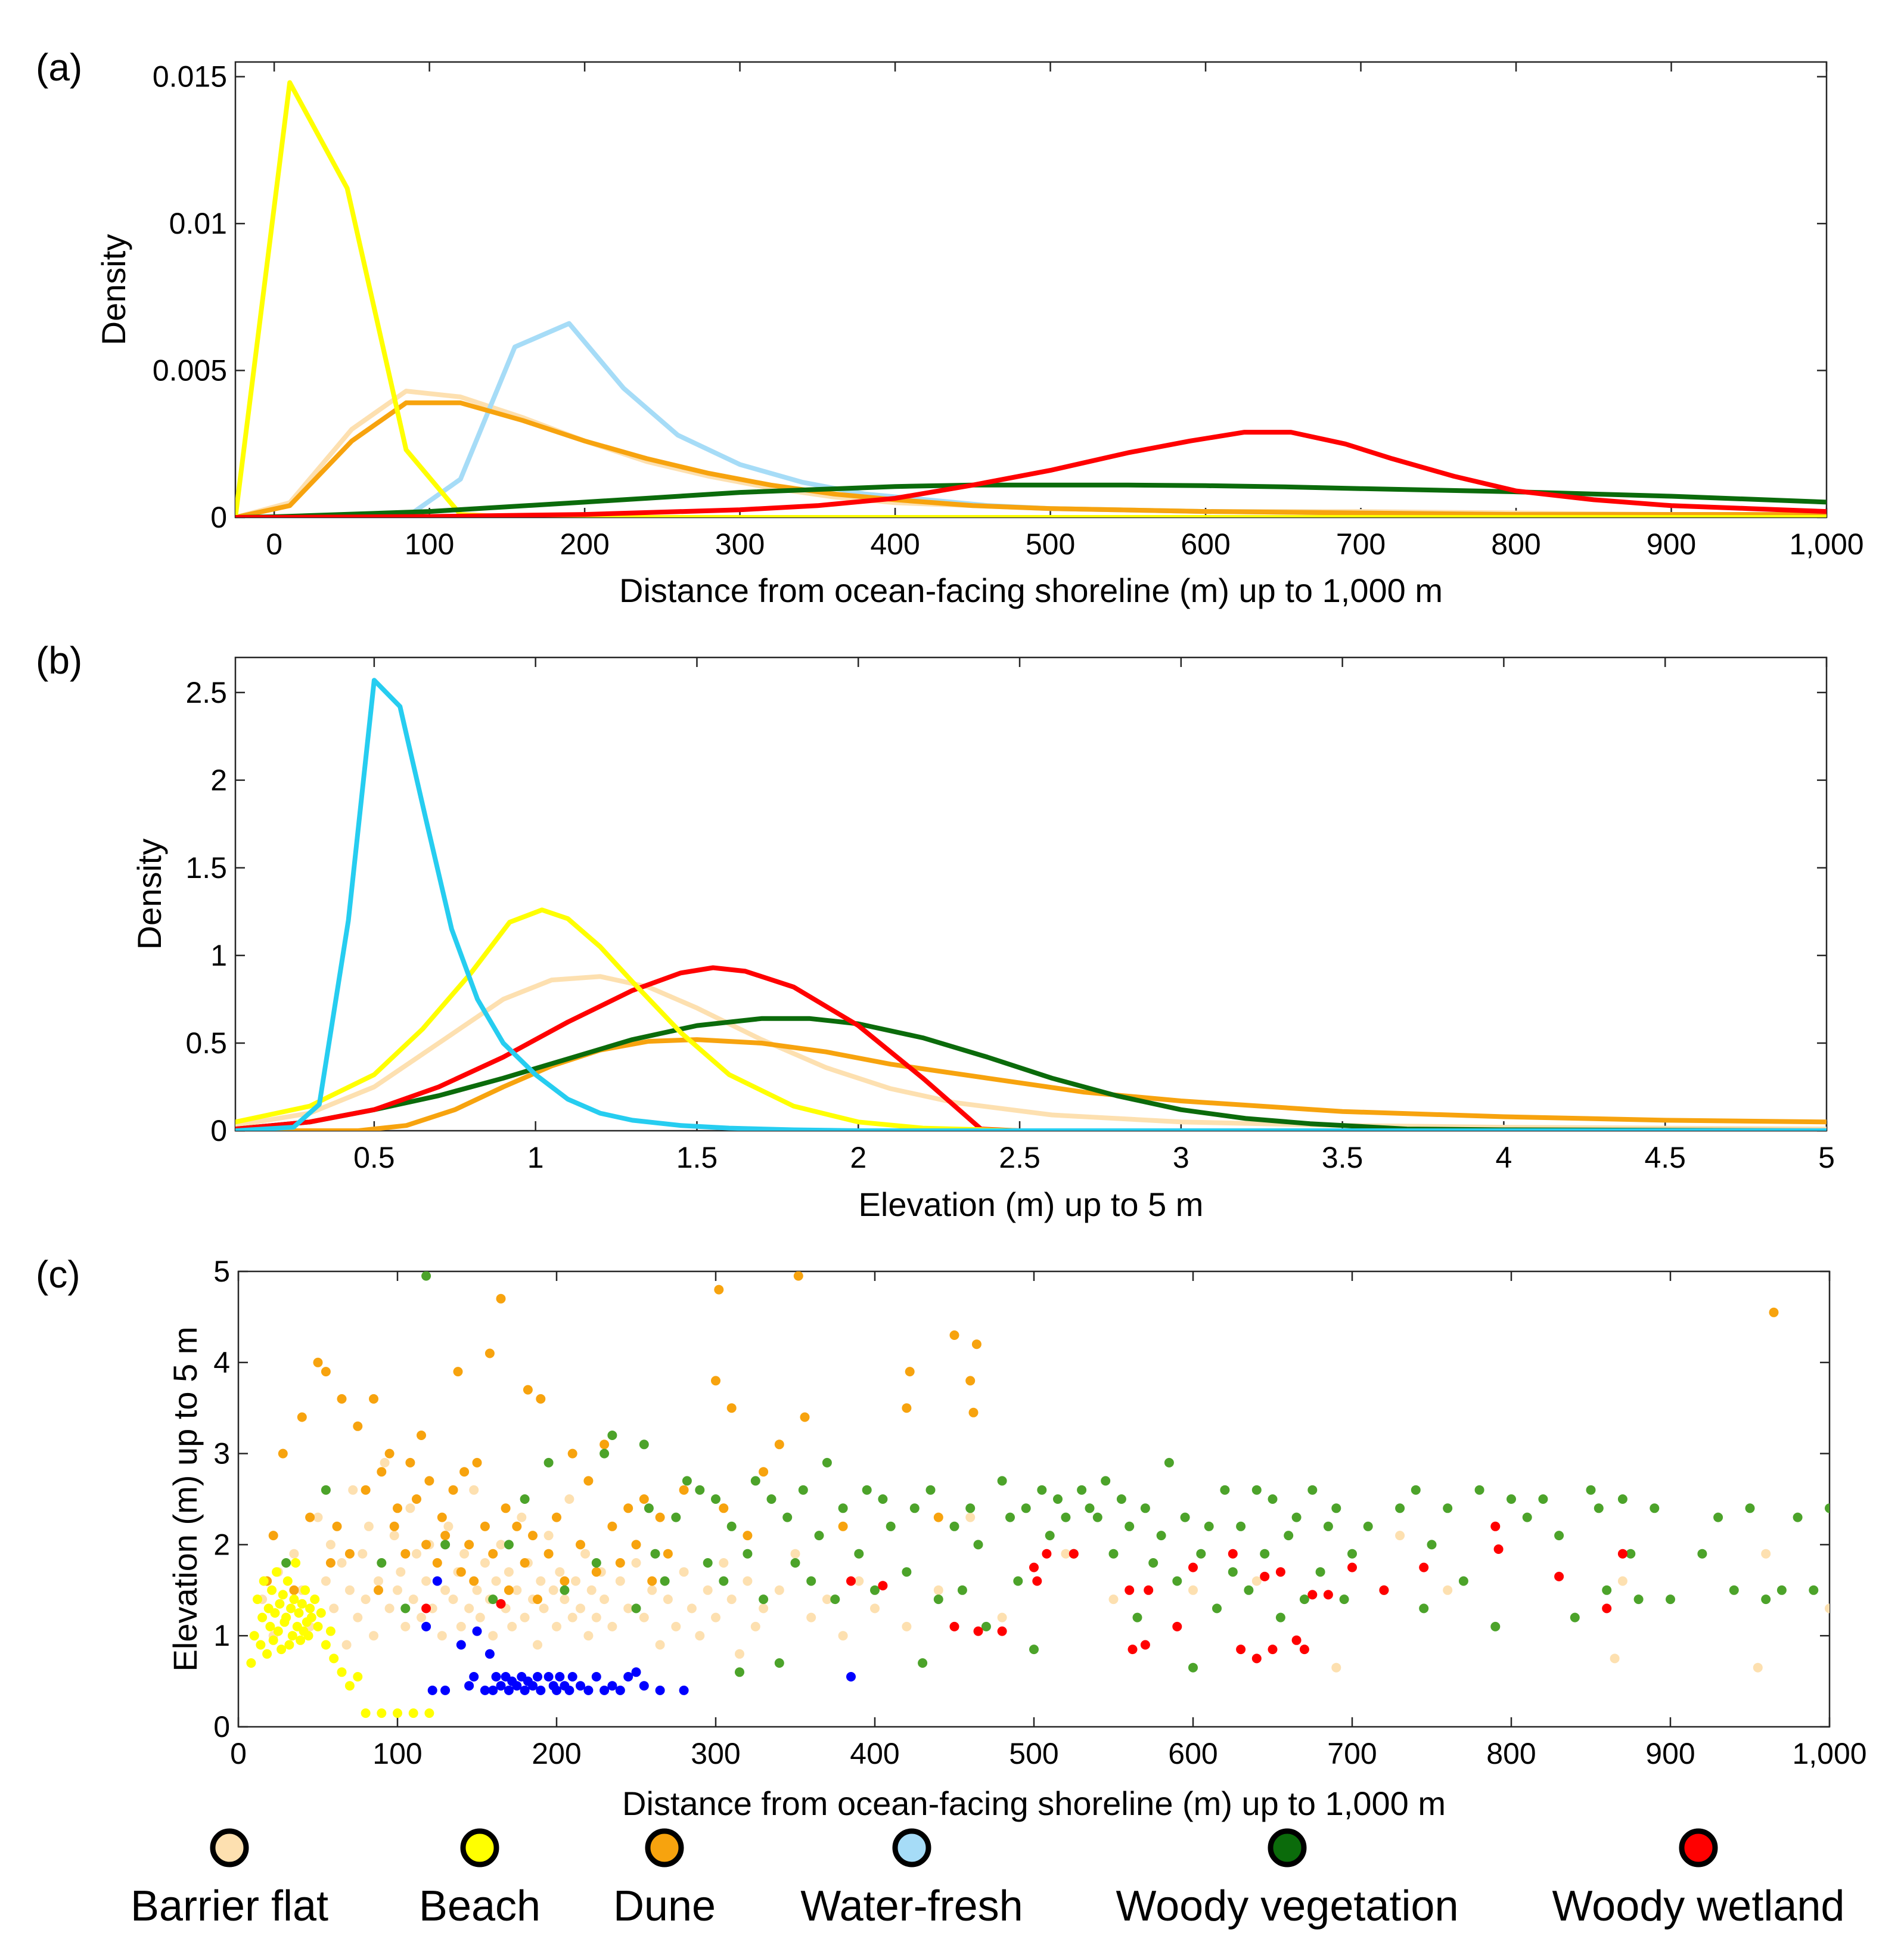 This screenshot has height=1939, width=1904. I want to click on x-tick-label: 800, so click(1511, 1753).